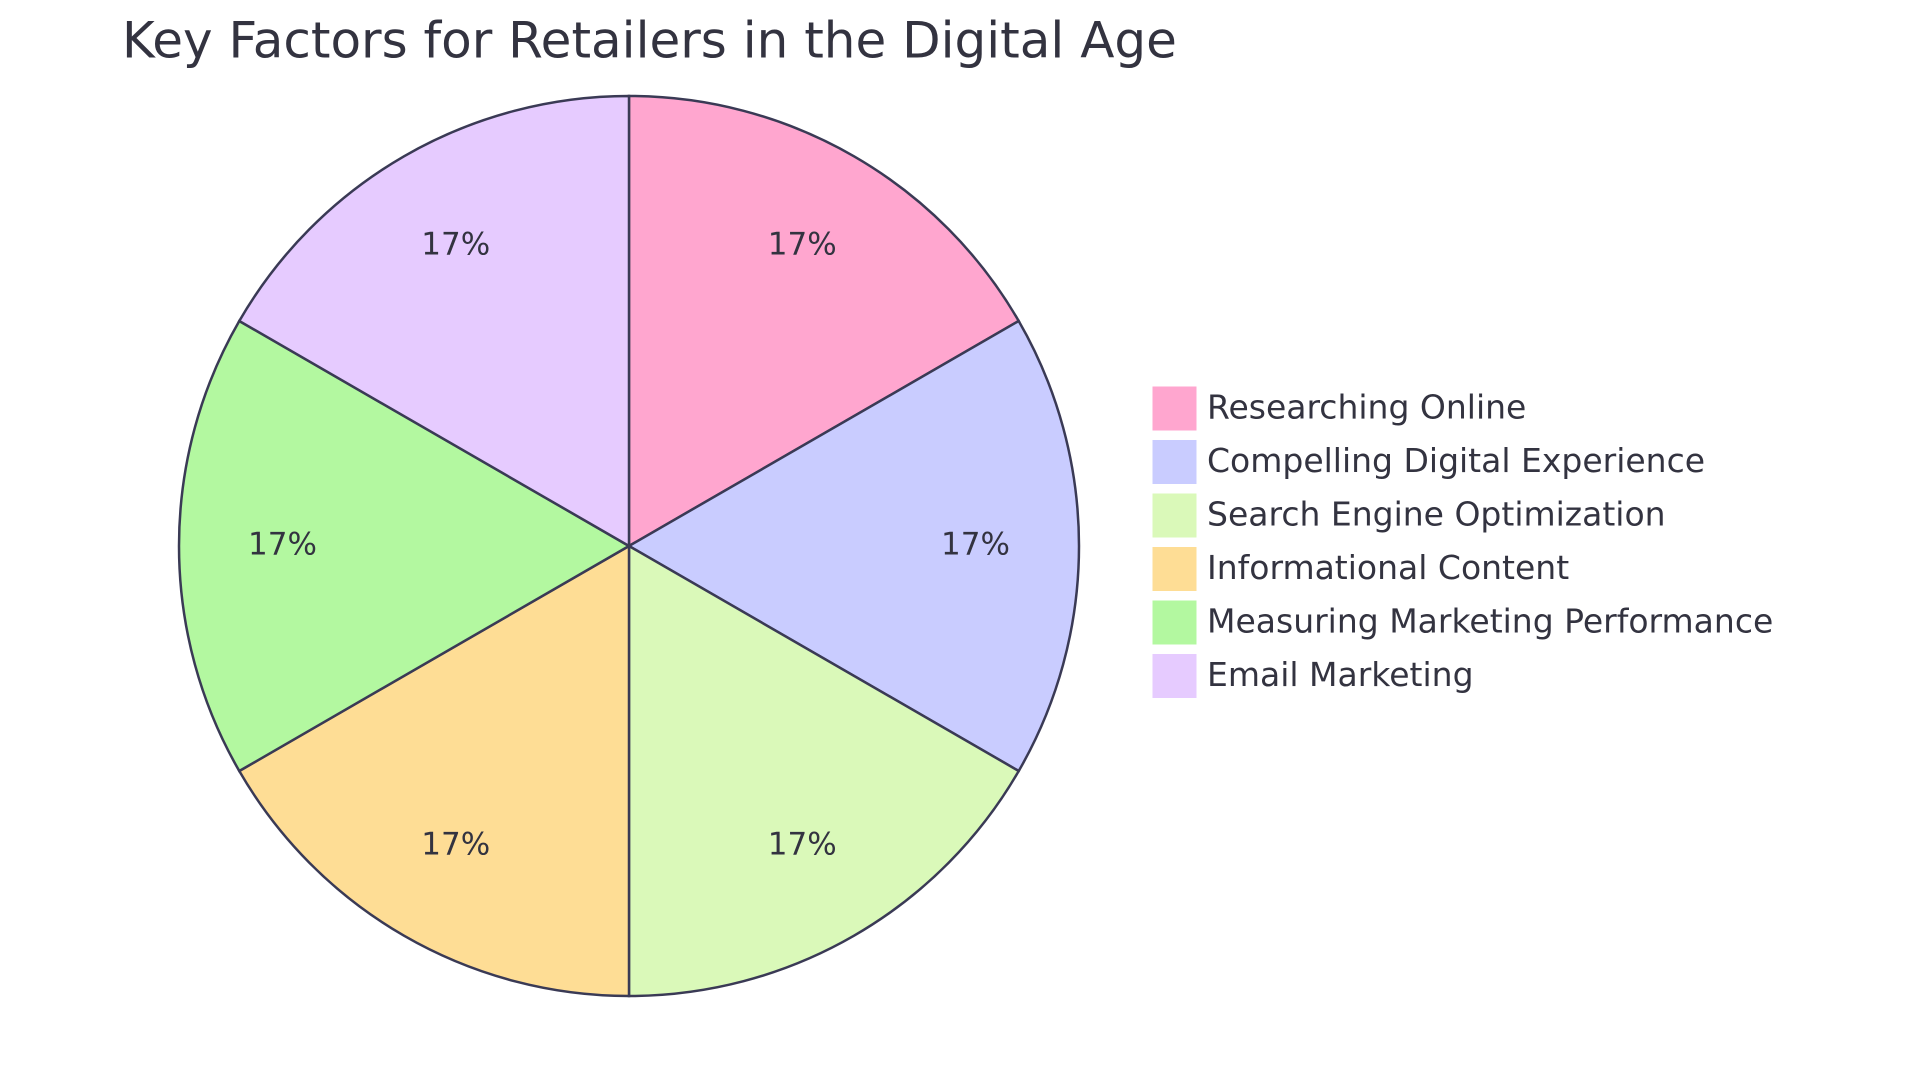 Image resolution: width=1920 pixels, height=1080 pixels. Describe the element at coordinates (1490, 621) in the screenshot. I see `legend-label: Measuring Marketing Performance` at that location.